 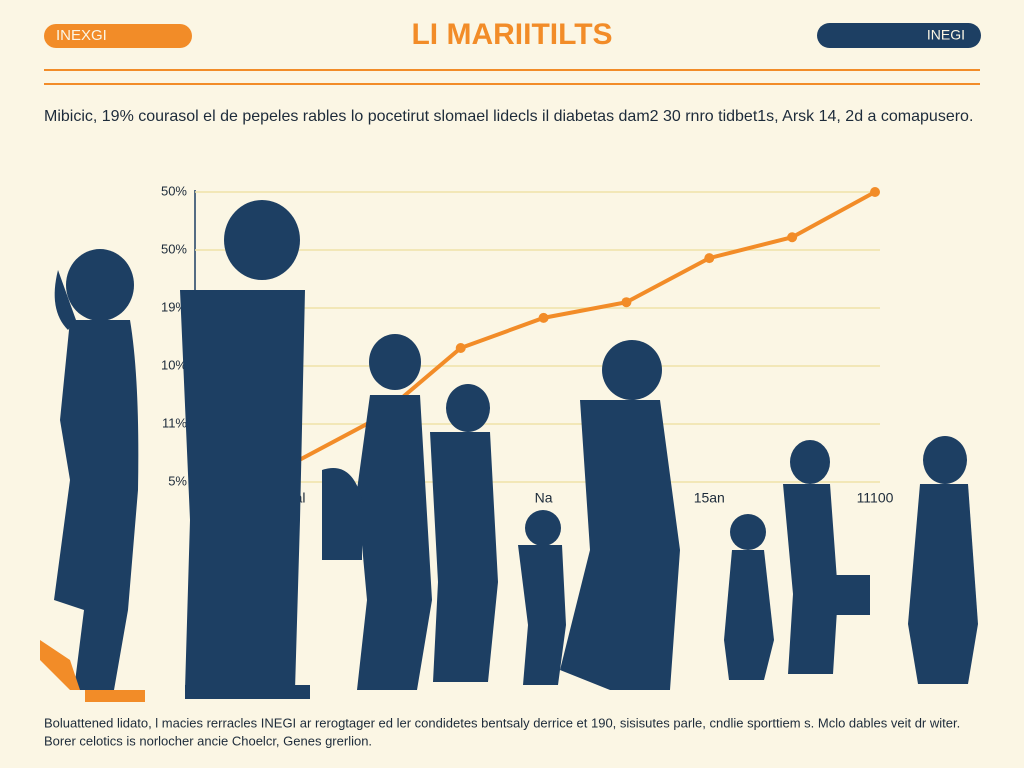 I want to click on x-tick-label: 15an, so click(x=709, y=498).